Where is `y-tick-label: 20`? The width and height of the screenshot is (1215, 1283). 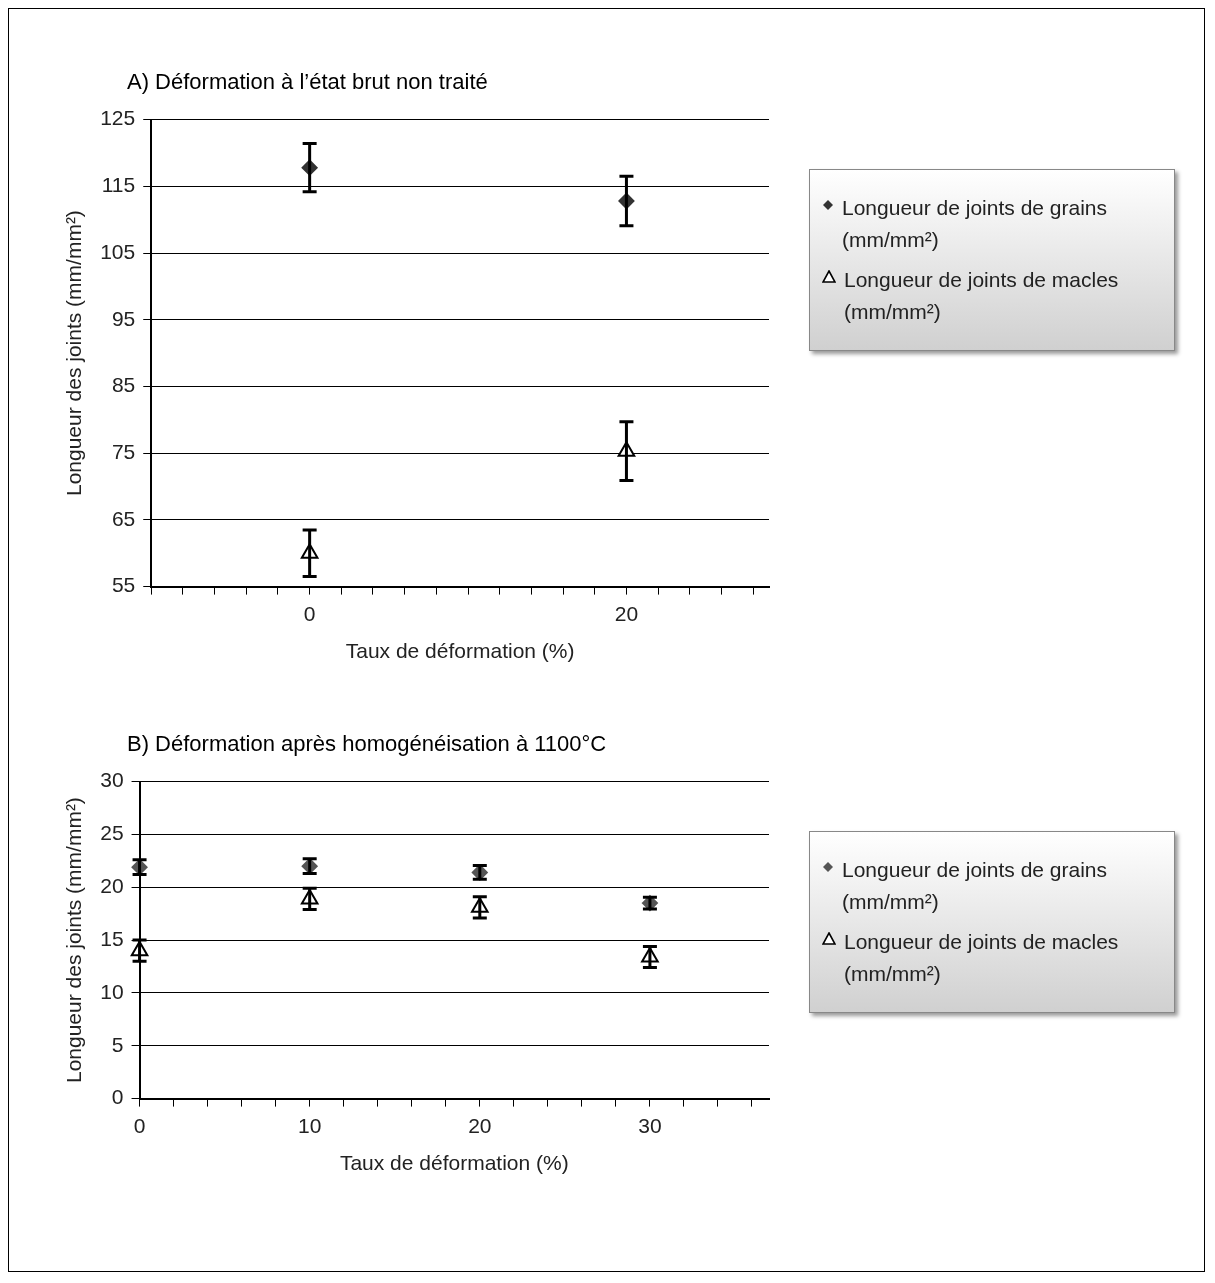
y-tick-label: 20 is located at coordinates (112, 886).